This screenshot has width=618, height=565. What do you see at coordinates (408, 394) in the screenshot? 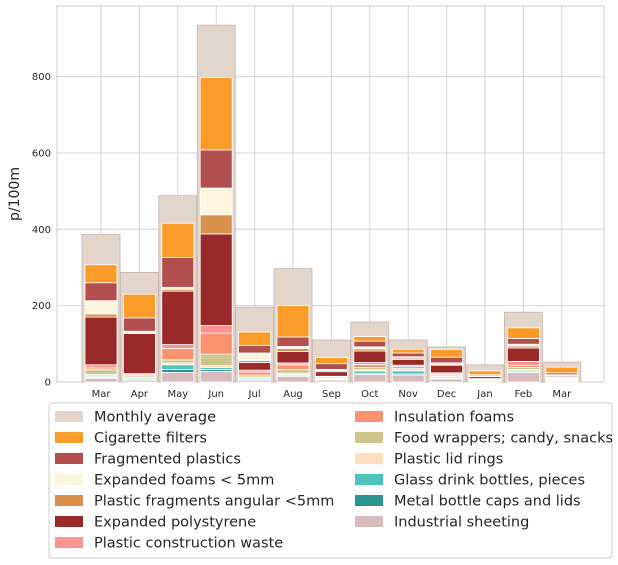
I see `x-tick-label: Nov` at bounding box center [408, 394].